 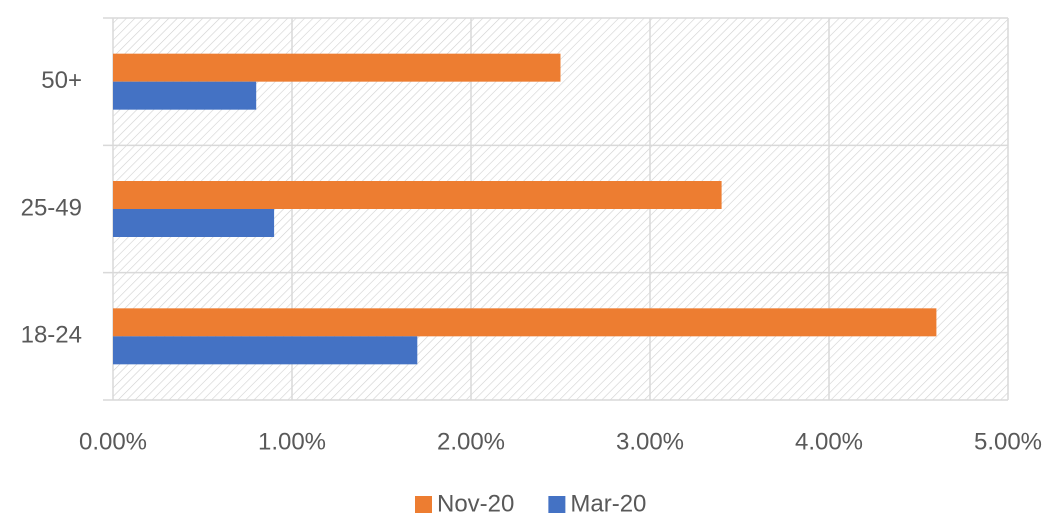 I want to click on x-tick-label: 4.00%, so click(x=829, y=441).